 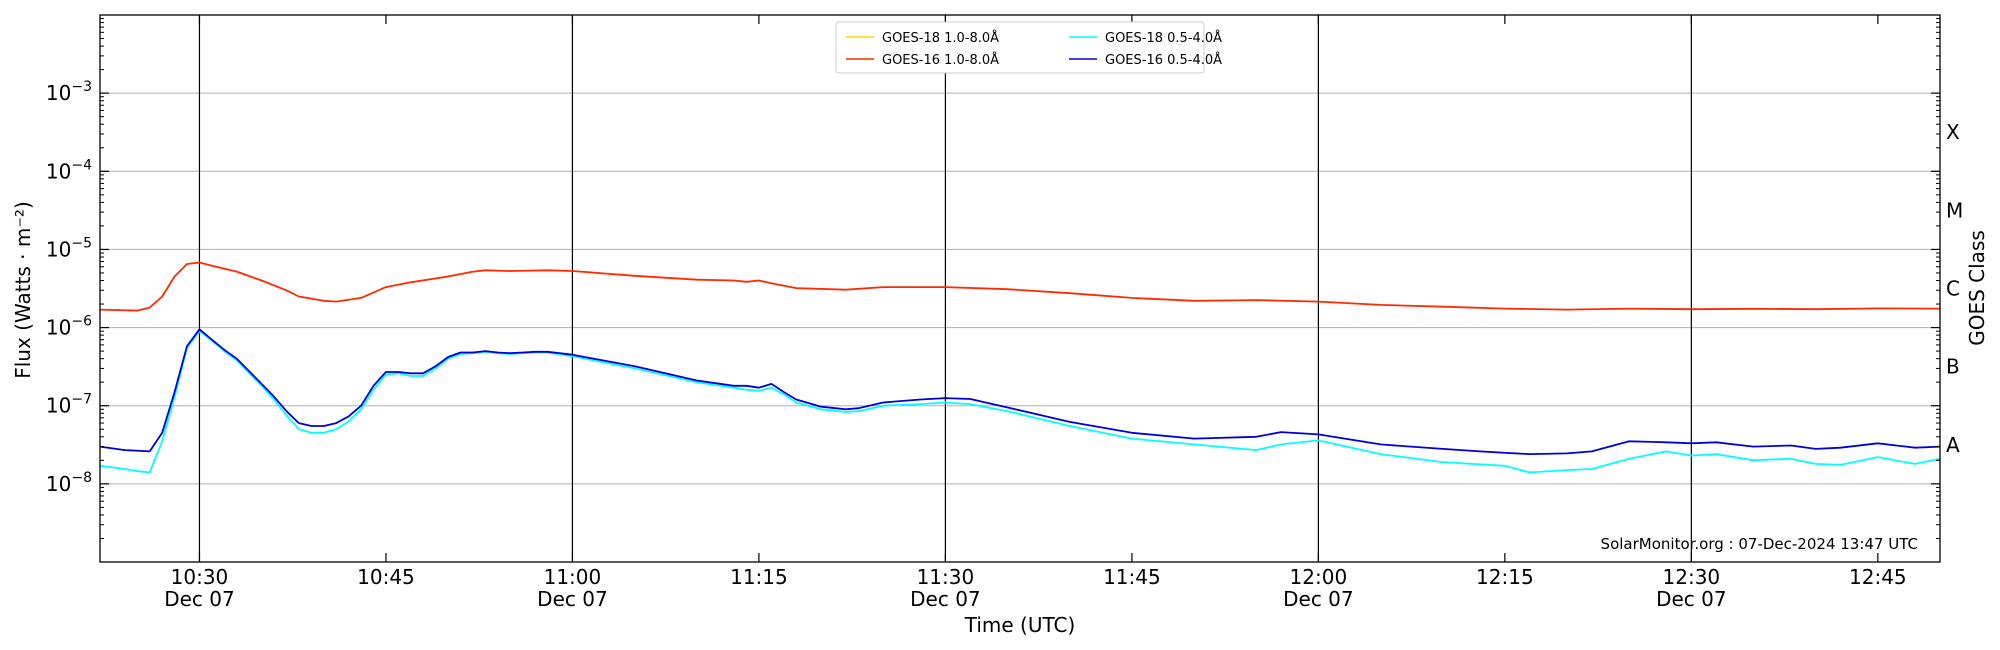 I want to click on goes-class-label: B, so click(x=1953, y=367).